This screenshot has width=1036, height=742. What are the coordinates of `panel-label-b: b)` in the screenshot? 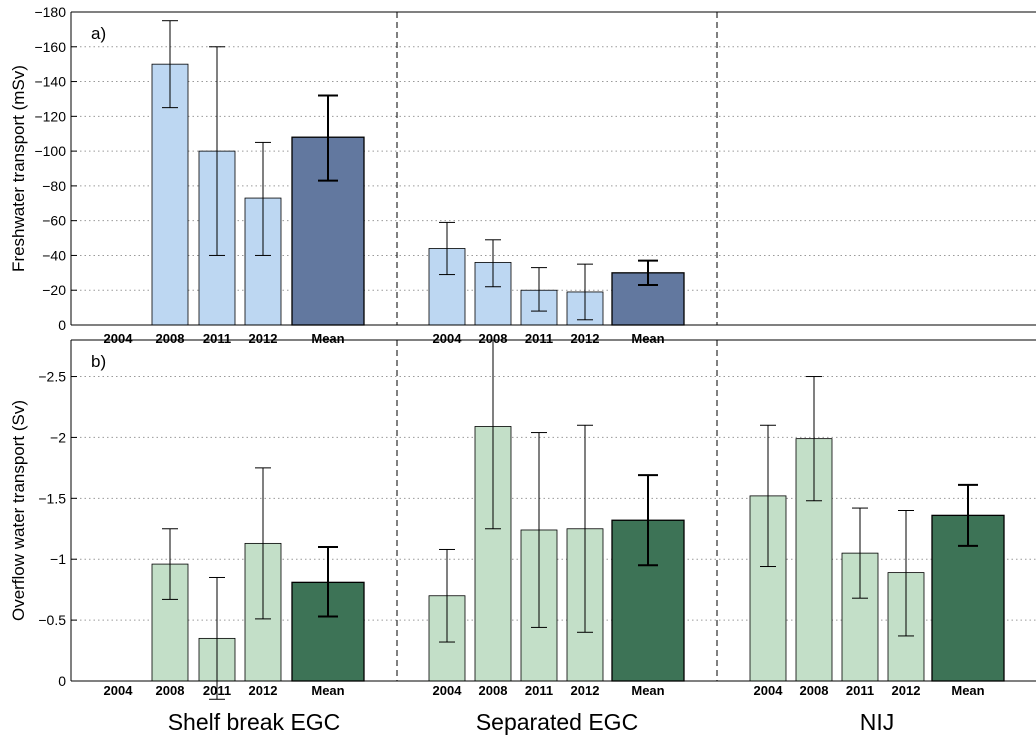 It's located at (98, 361).